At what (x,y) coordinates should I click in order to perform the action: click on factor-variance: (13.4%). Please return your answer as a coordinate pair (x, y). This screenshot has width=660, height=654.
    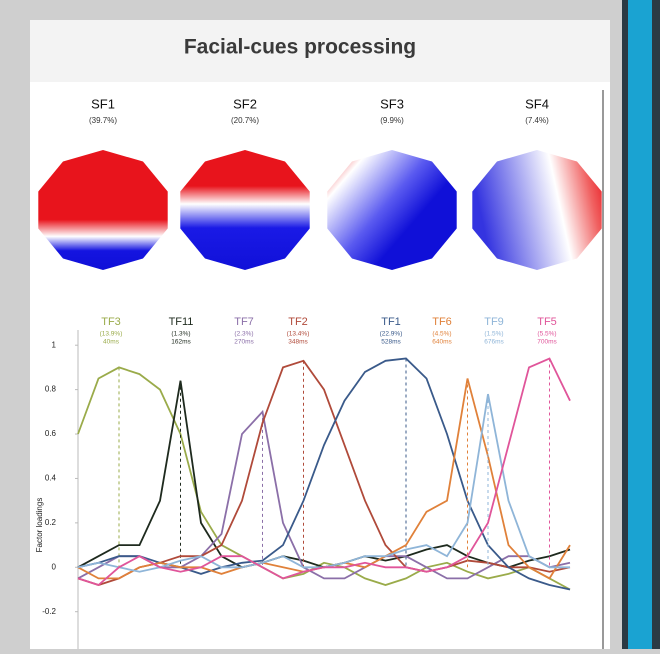
    Looking at the image, I should click on (298, 334).